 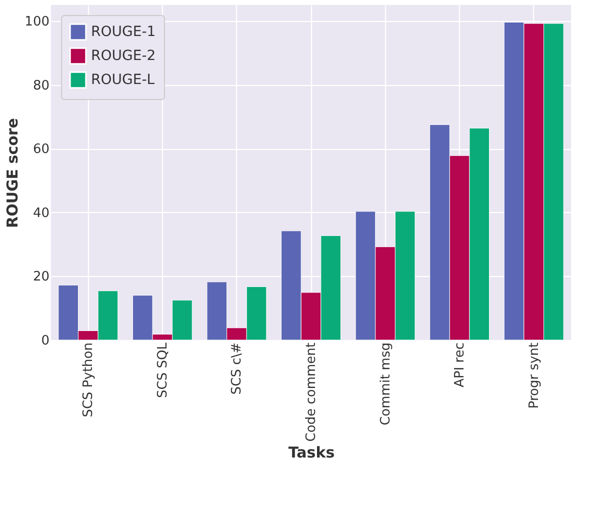 I want to click on x-tick-label: API rec, so click(x=460, y=365).